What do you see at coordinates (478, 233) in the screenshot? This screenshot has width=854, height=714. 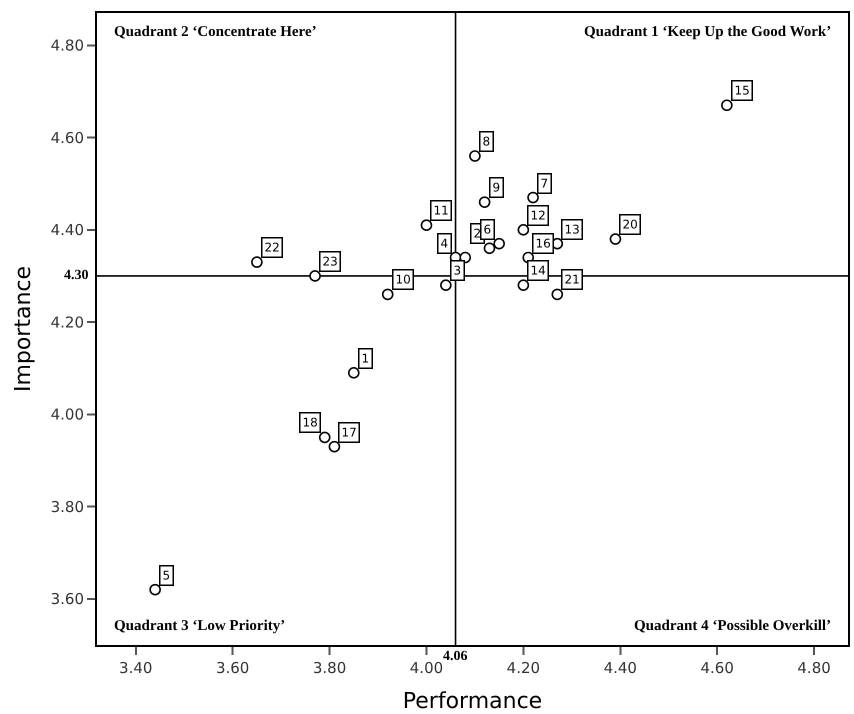 I see `annotation: 2` at bounding box center [478, 233].